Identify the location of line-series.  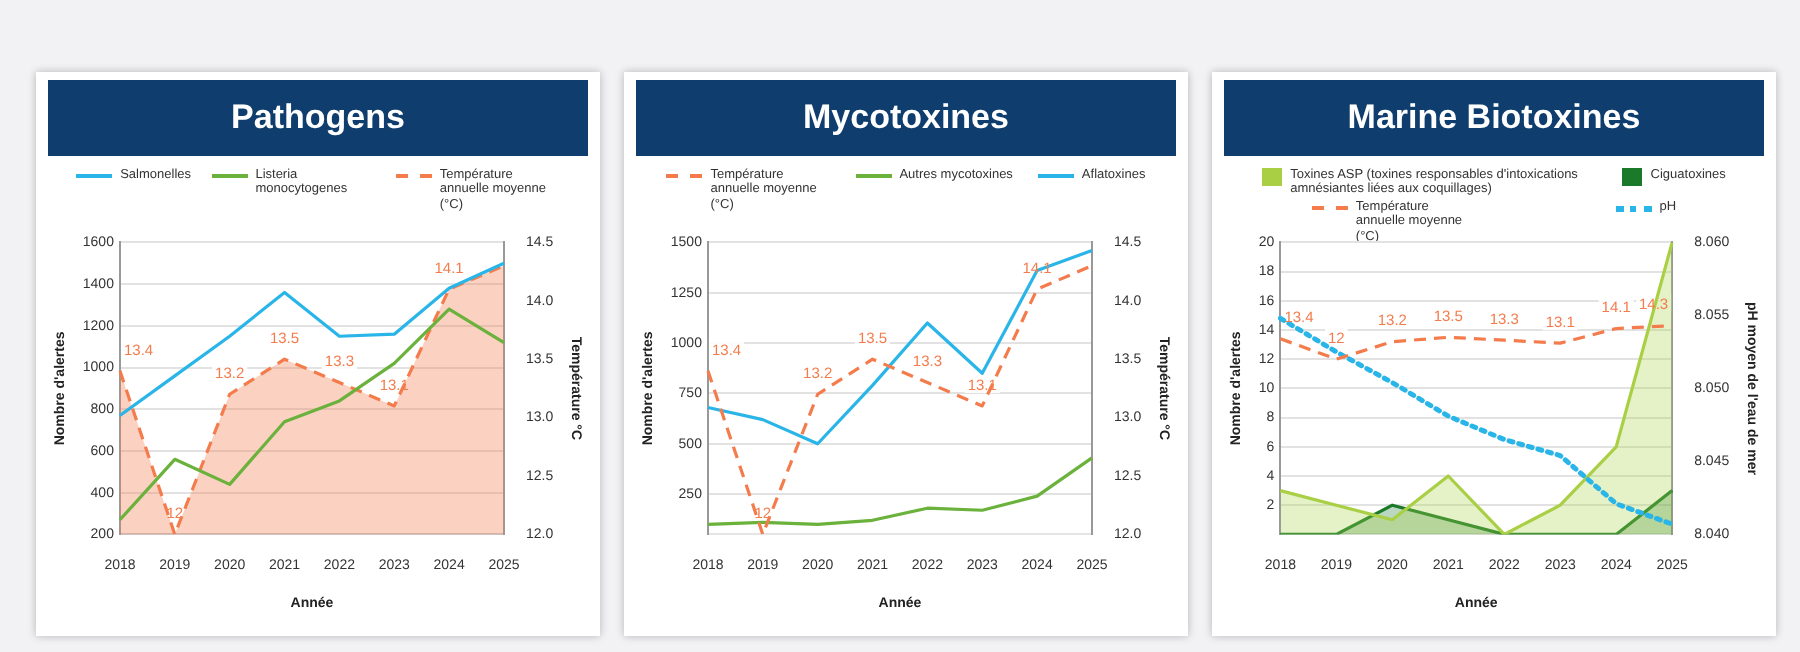
(900, 399).